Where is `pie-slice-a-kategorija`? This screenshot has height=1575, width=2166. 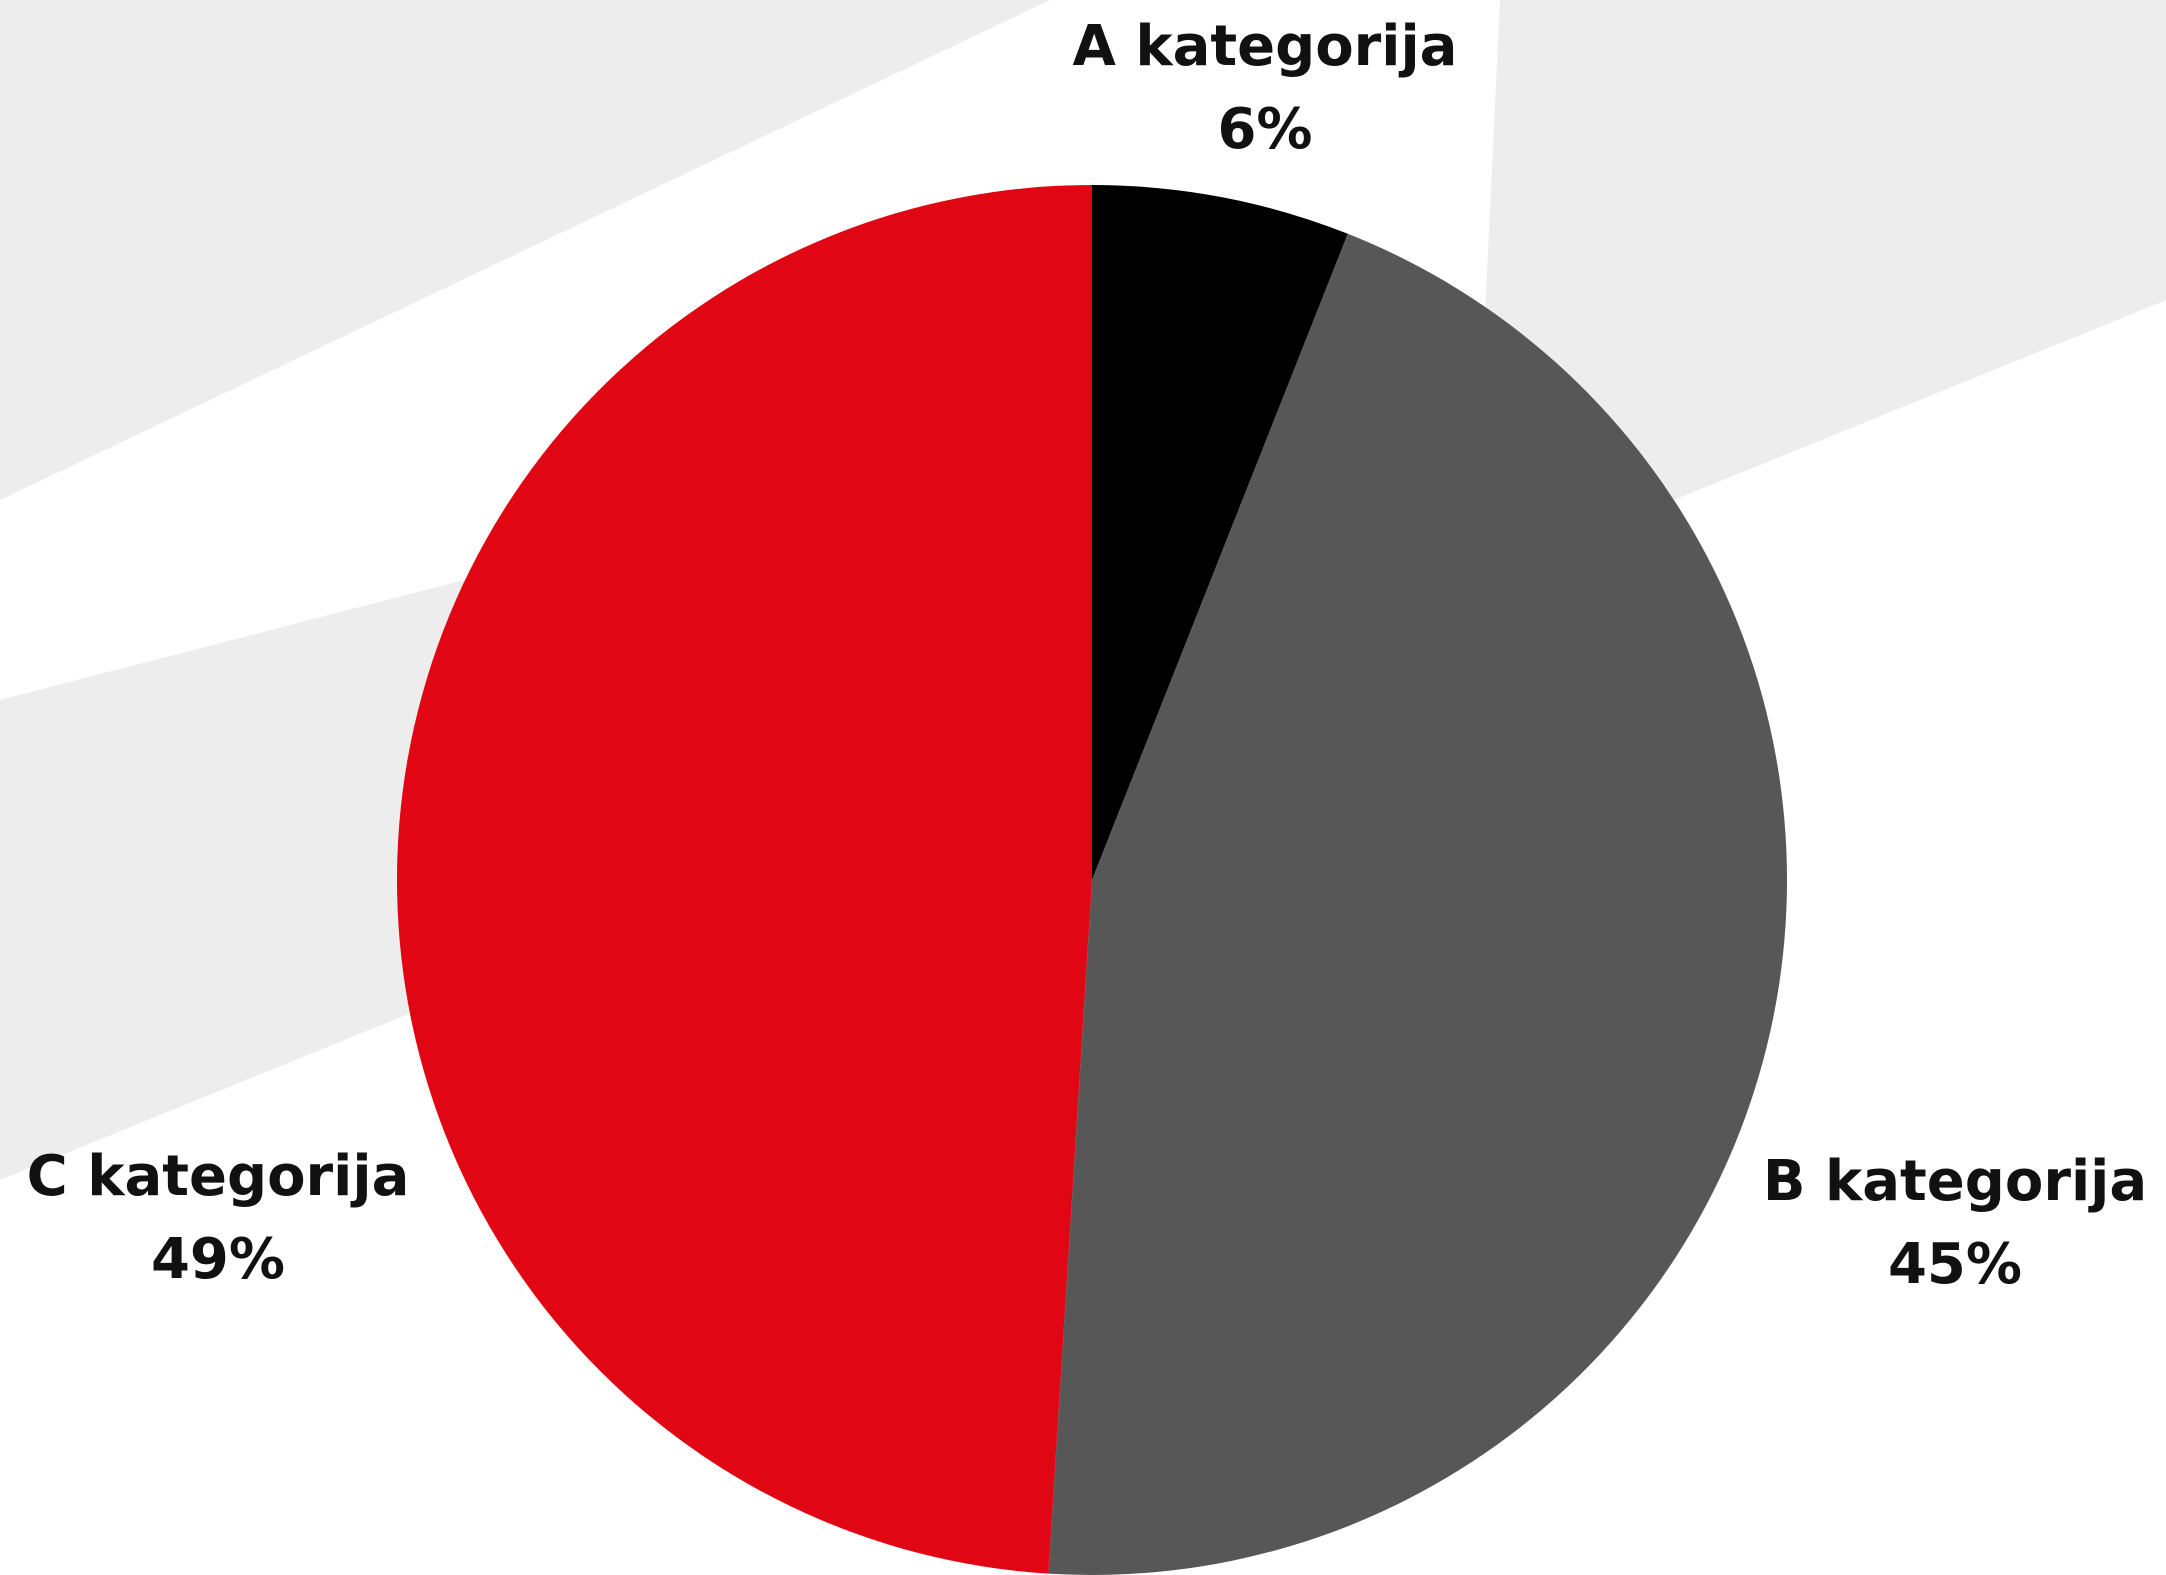
pie-slice-a-kategorija is located at coordinates (1220, 532).